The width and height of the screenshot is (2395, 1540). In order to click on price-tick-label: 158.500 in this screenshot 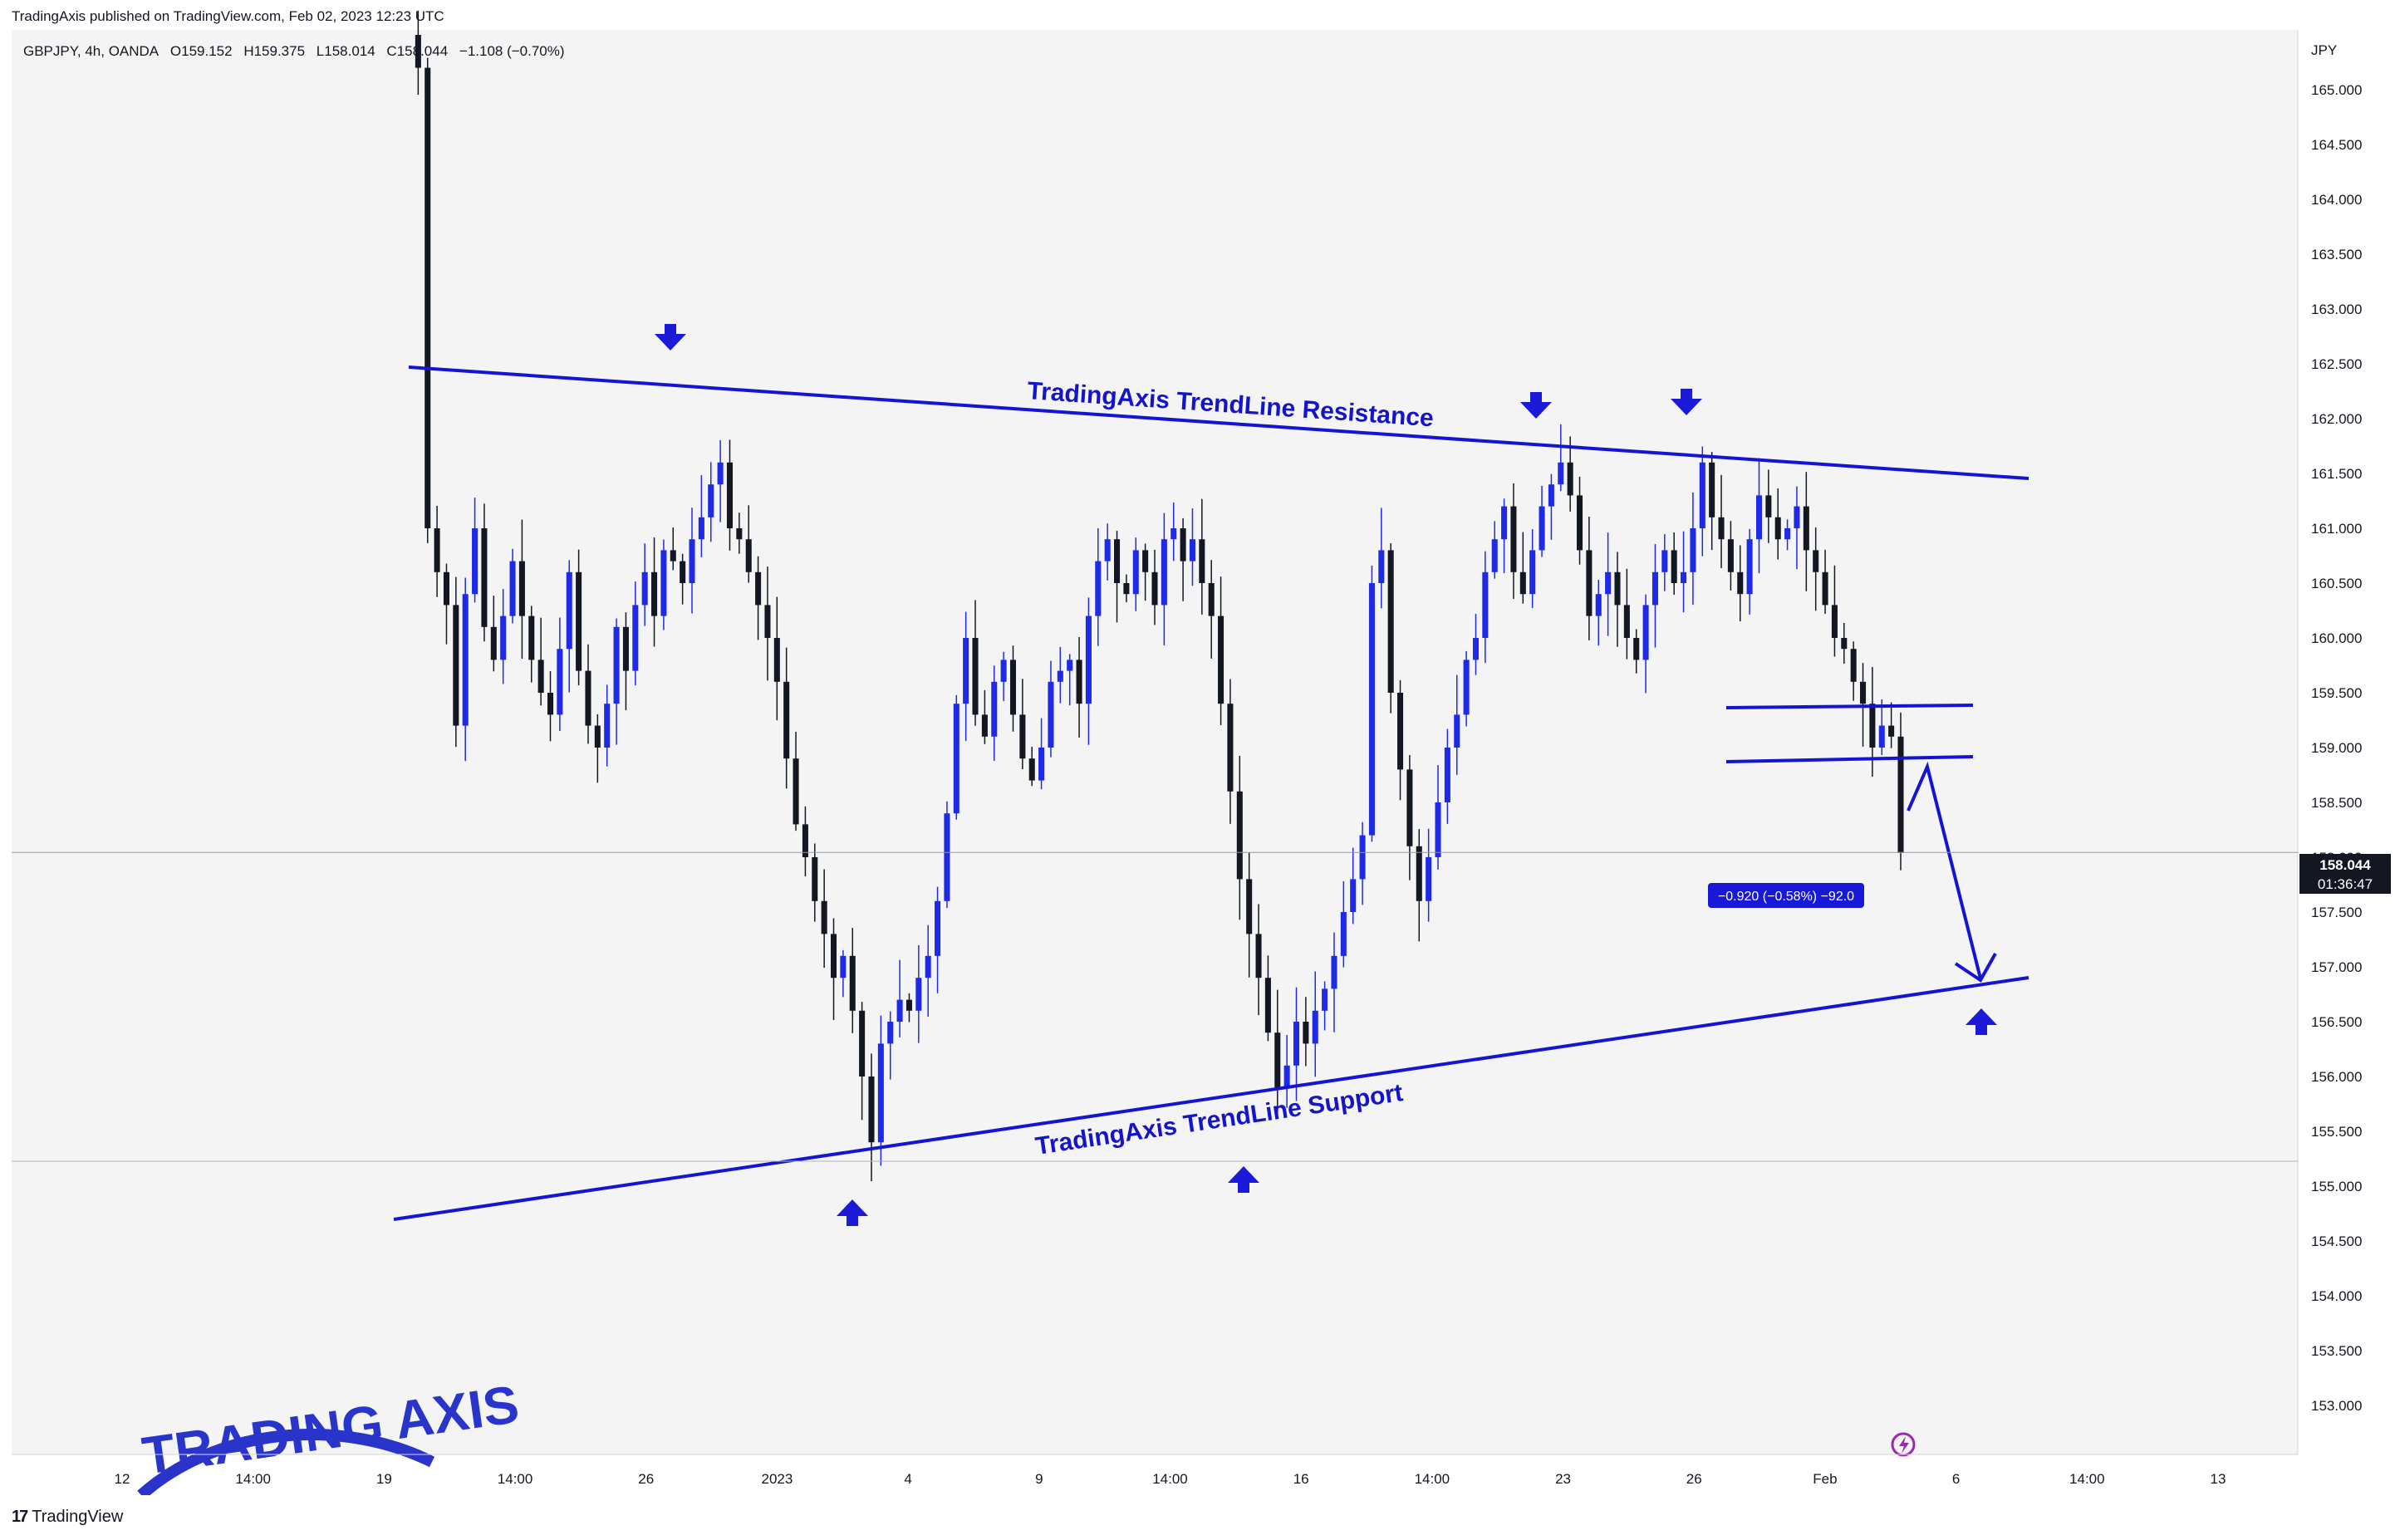, I will do `click(2336, 803)`.